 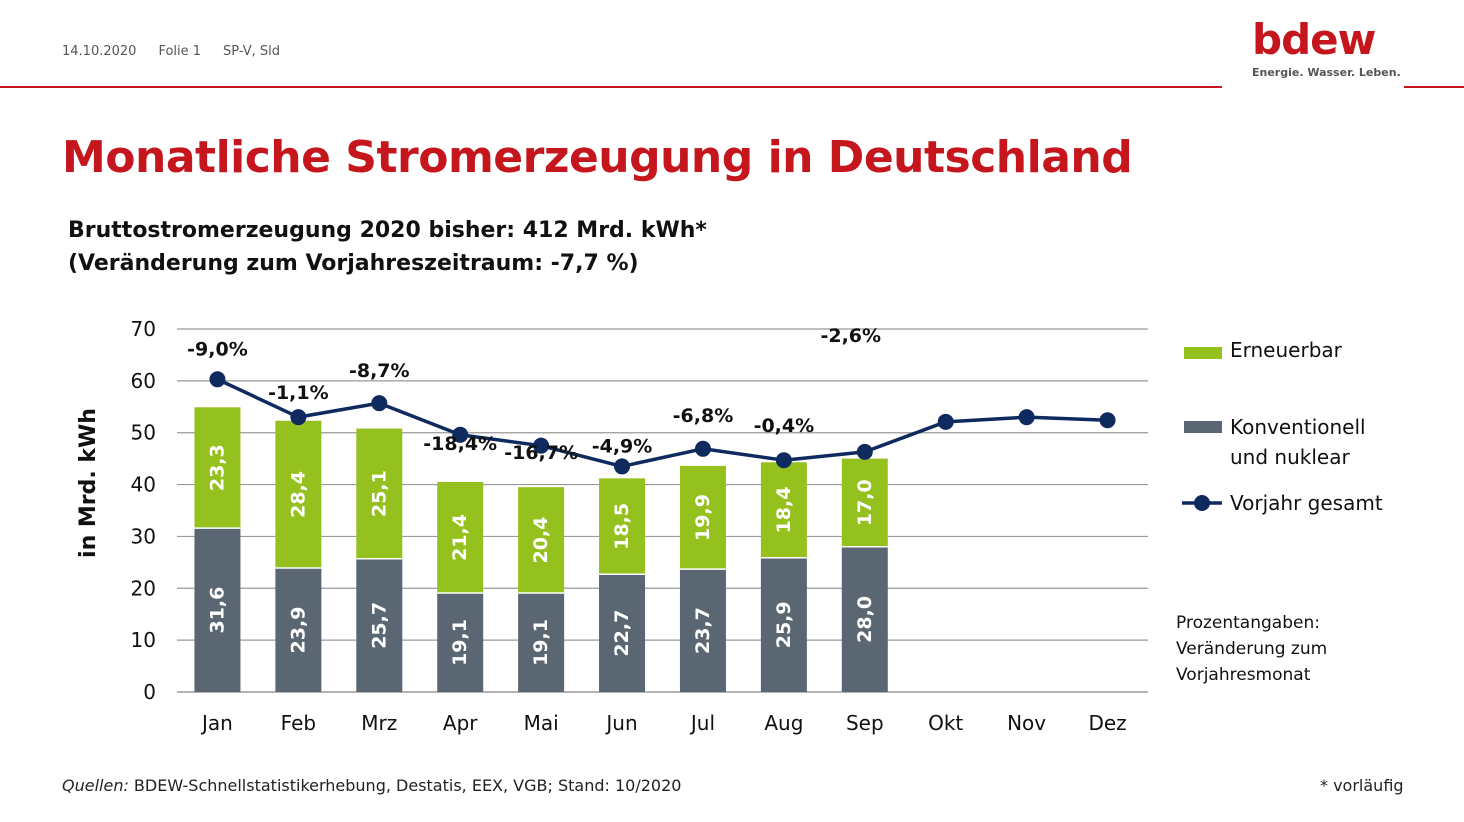 I want to click on x-tick-label: Jul, so click(x=702, y=723).